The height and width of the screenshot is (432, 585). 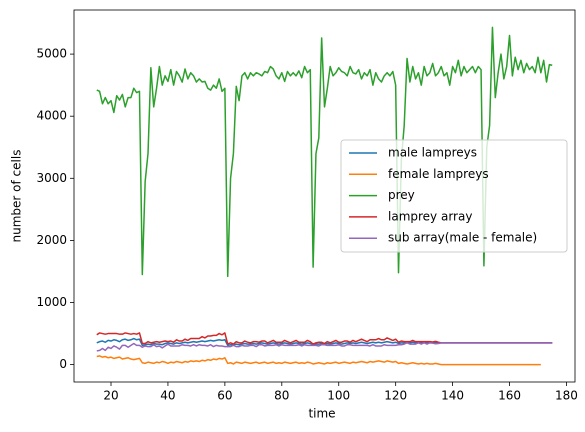 I want to click on x-tick-label: 40, so click(x=167, y=396).